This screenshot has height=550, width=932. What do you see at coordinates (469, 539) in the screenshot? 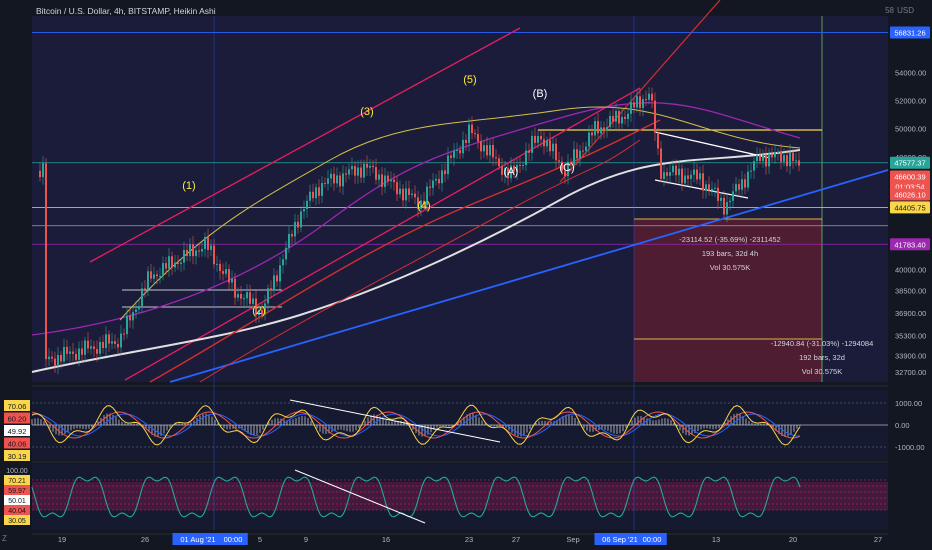
I see `time-tick-label: 23` at bounding box center [469, 539].